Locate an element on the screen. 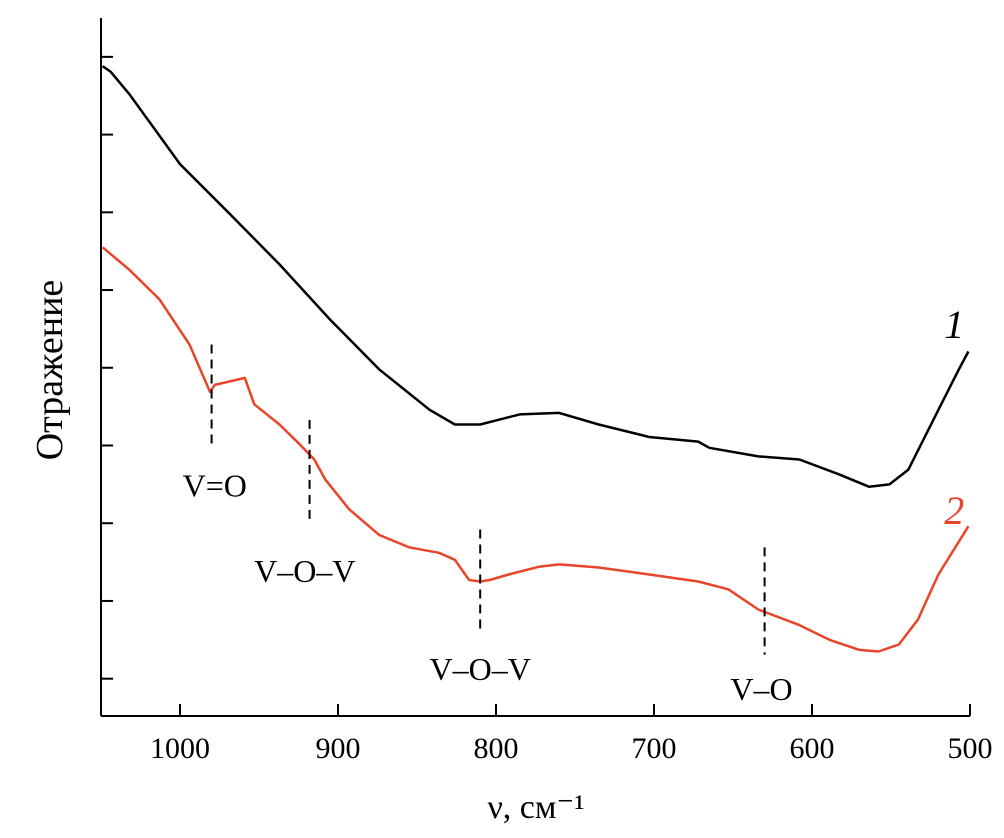 The height and width of the screenshot is (838, 1004). x-tick-label: 600 is located at coordinates (812, 748).